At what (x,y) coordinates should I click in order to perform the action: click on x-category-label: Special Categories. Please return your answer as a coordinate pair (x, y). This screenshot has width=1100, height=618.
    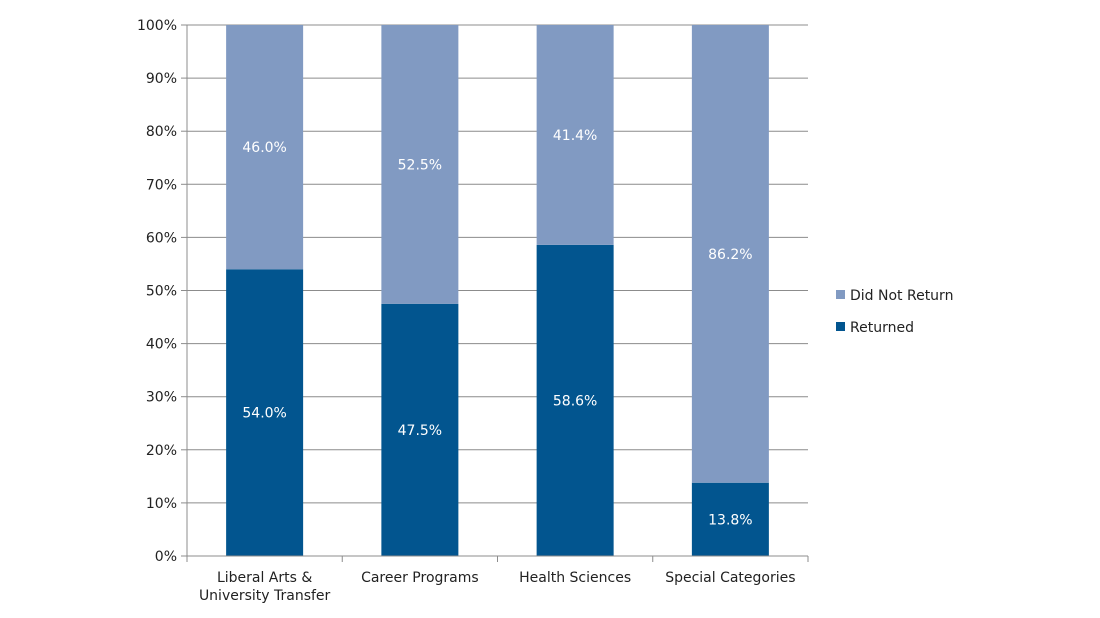
    Looking at the image, I should click on (730, 578).